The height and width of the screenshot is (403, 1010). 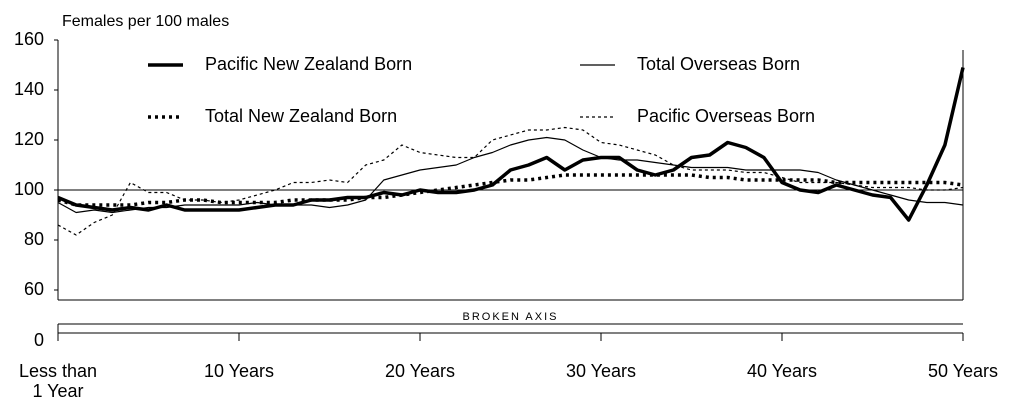 I want to click on x-tick-label: 30 Years, so click(x=601, y=371).